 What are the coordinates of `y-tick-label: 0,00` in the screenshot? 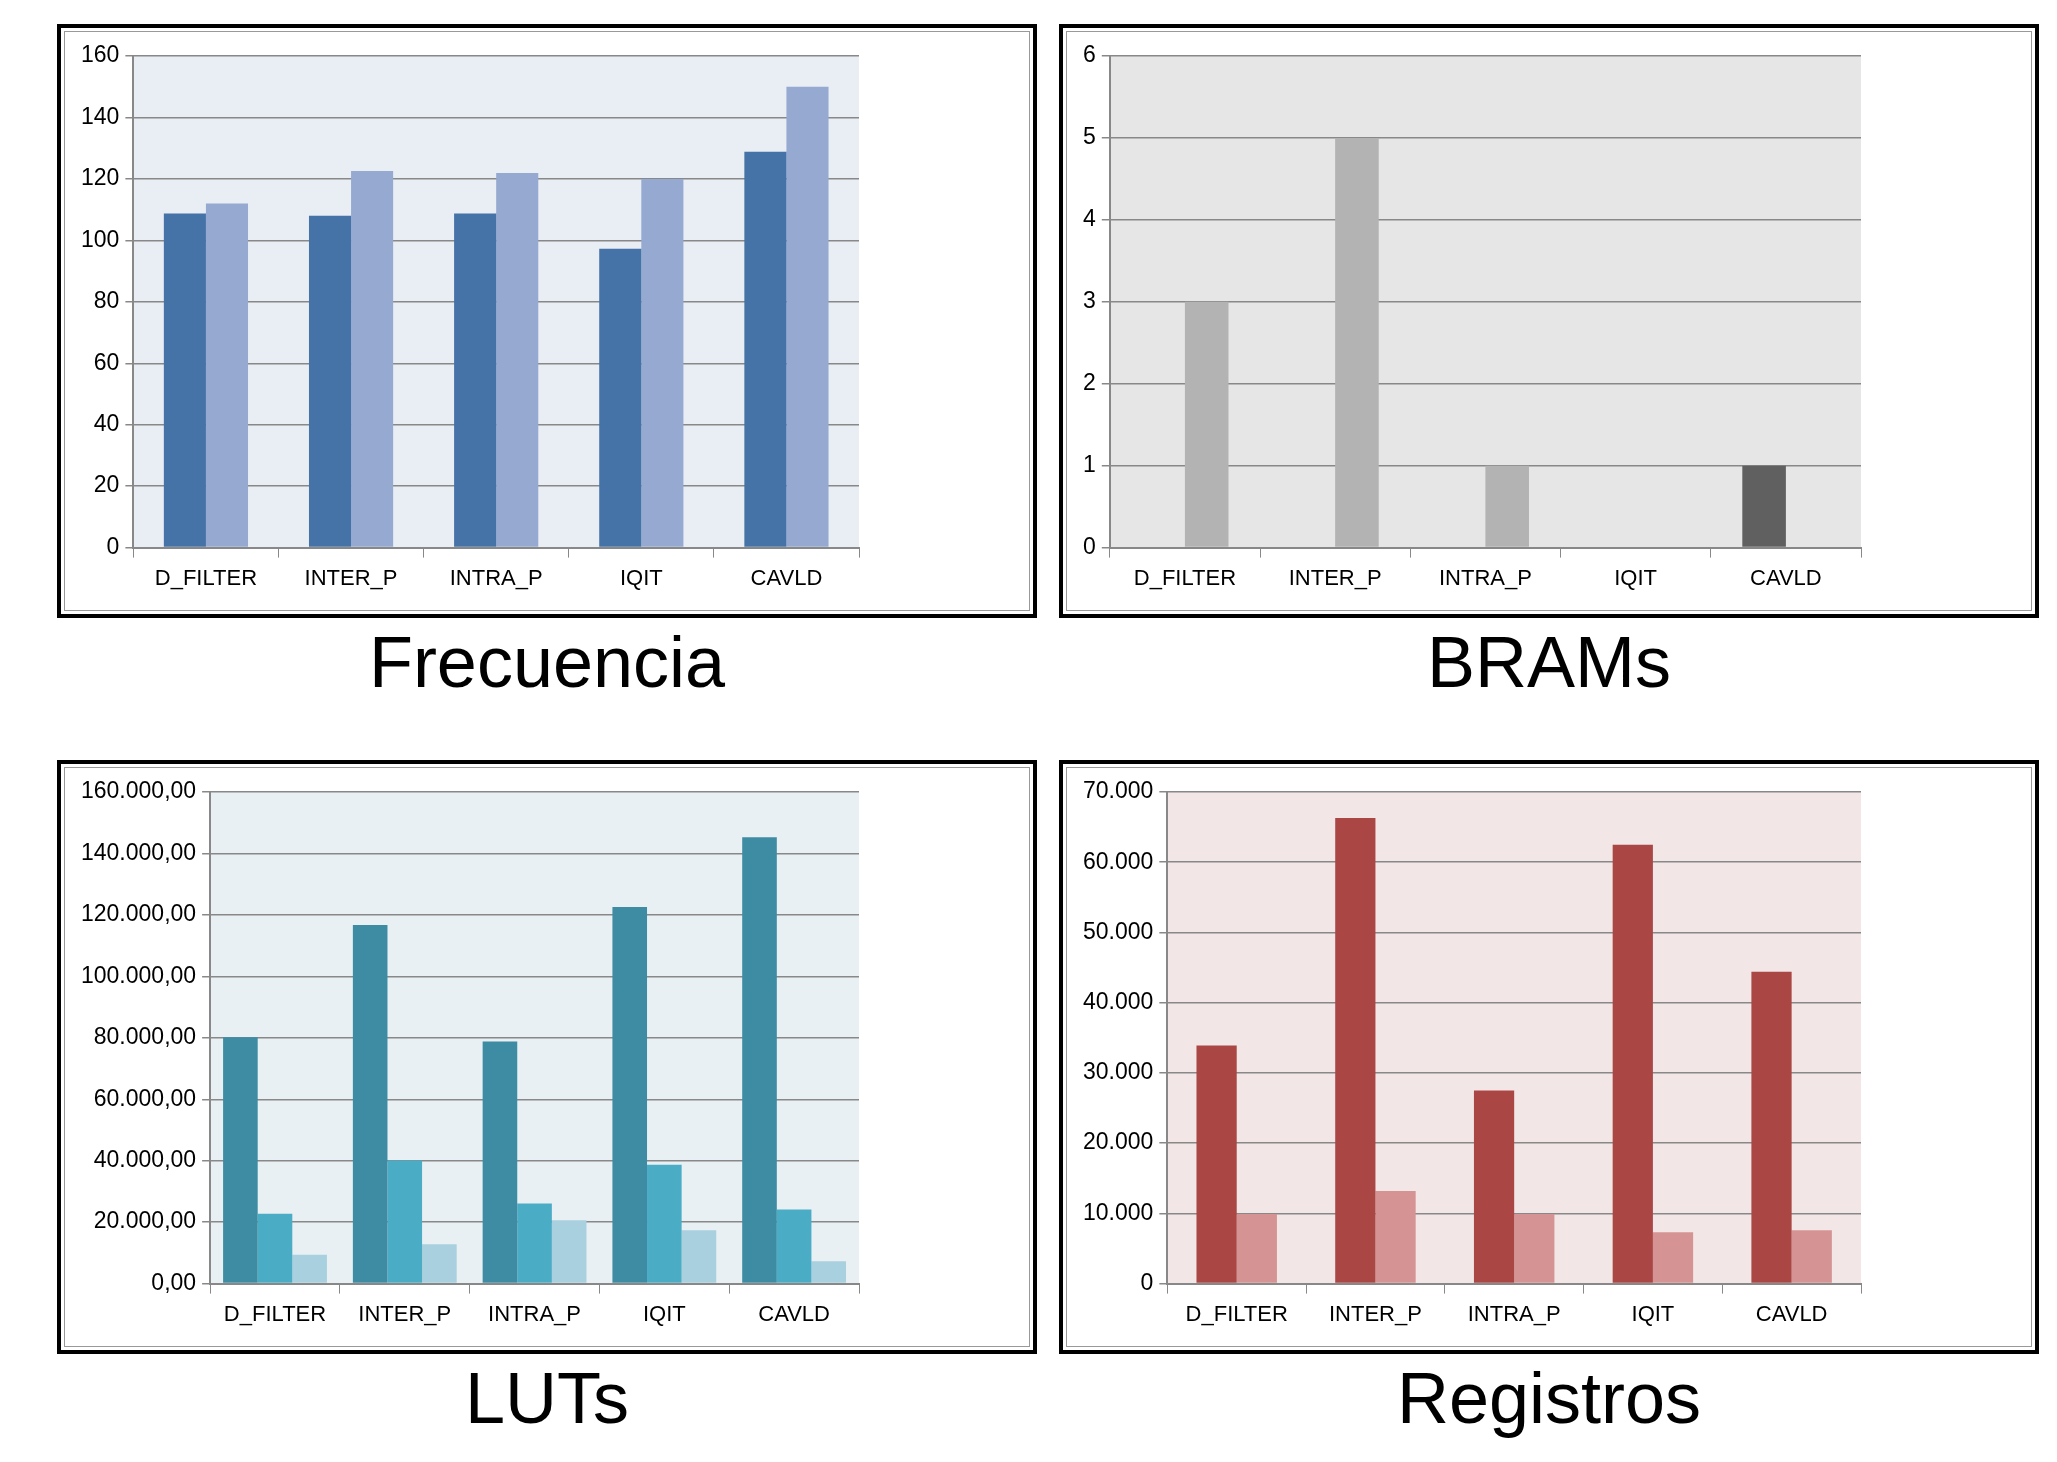 It's located at (174, 1281).